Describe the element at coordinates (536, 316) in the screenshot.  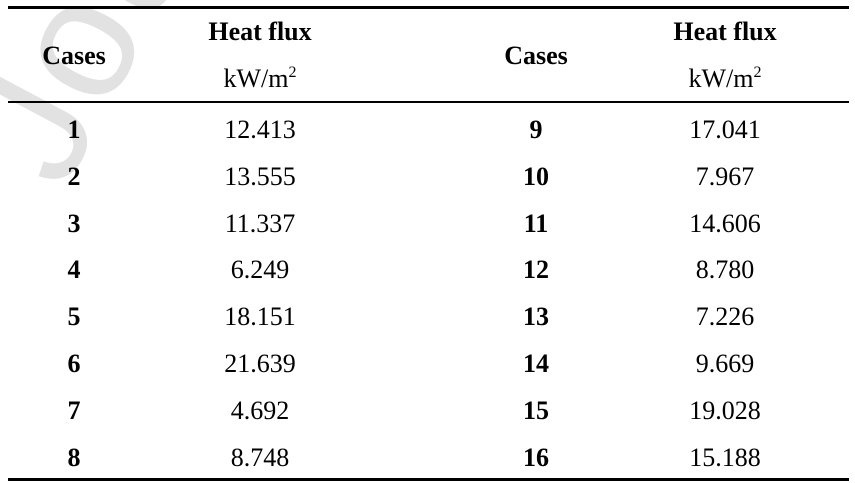
I see `case-number-right: 13` at that location.